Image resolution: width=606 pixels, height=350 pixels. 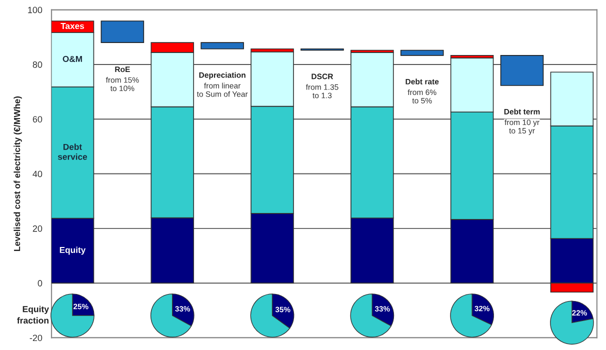 I want to click on text: Equity fraction, so click(x=33, y=315).